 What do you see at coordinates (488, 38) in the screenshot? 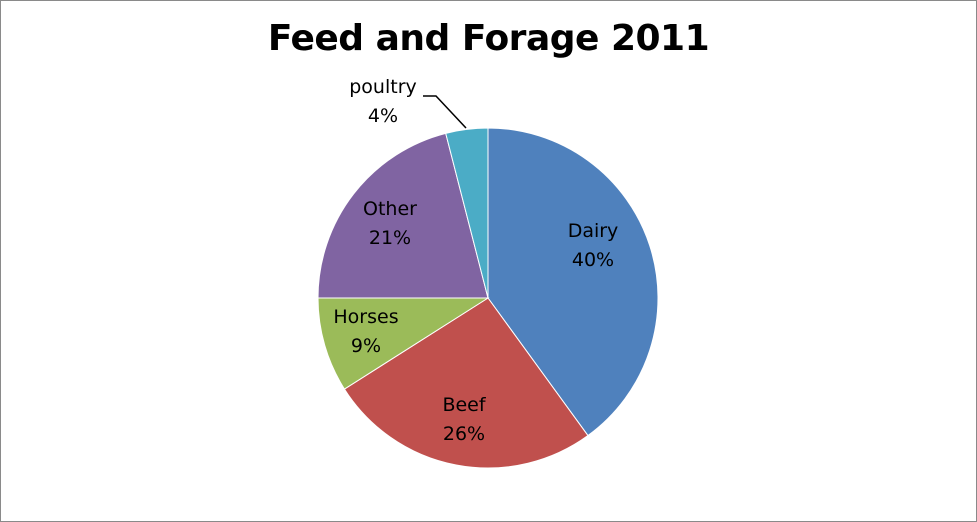
I see `chart-title: Feed and Forage 2011` at bounding box center [488, 38].